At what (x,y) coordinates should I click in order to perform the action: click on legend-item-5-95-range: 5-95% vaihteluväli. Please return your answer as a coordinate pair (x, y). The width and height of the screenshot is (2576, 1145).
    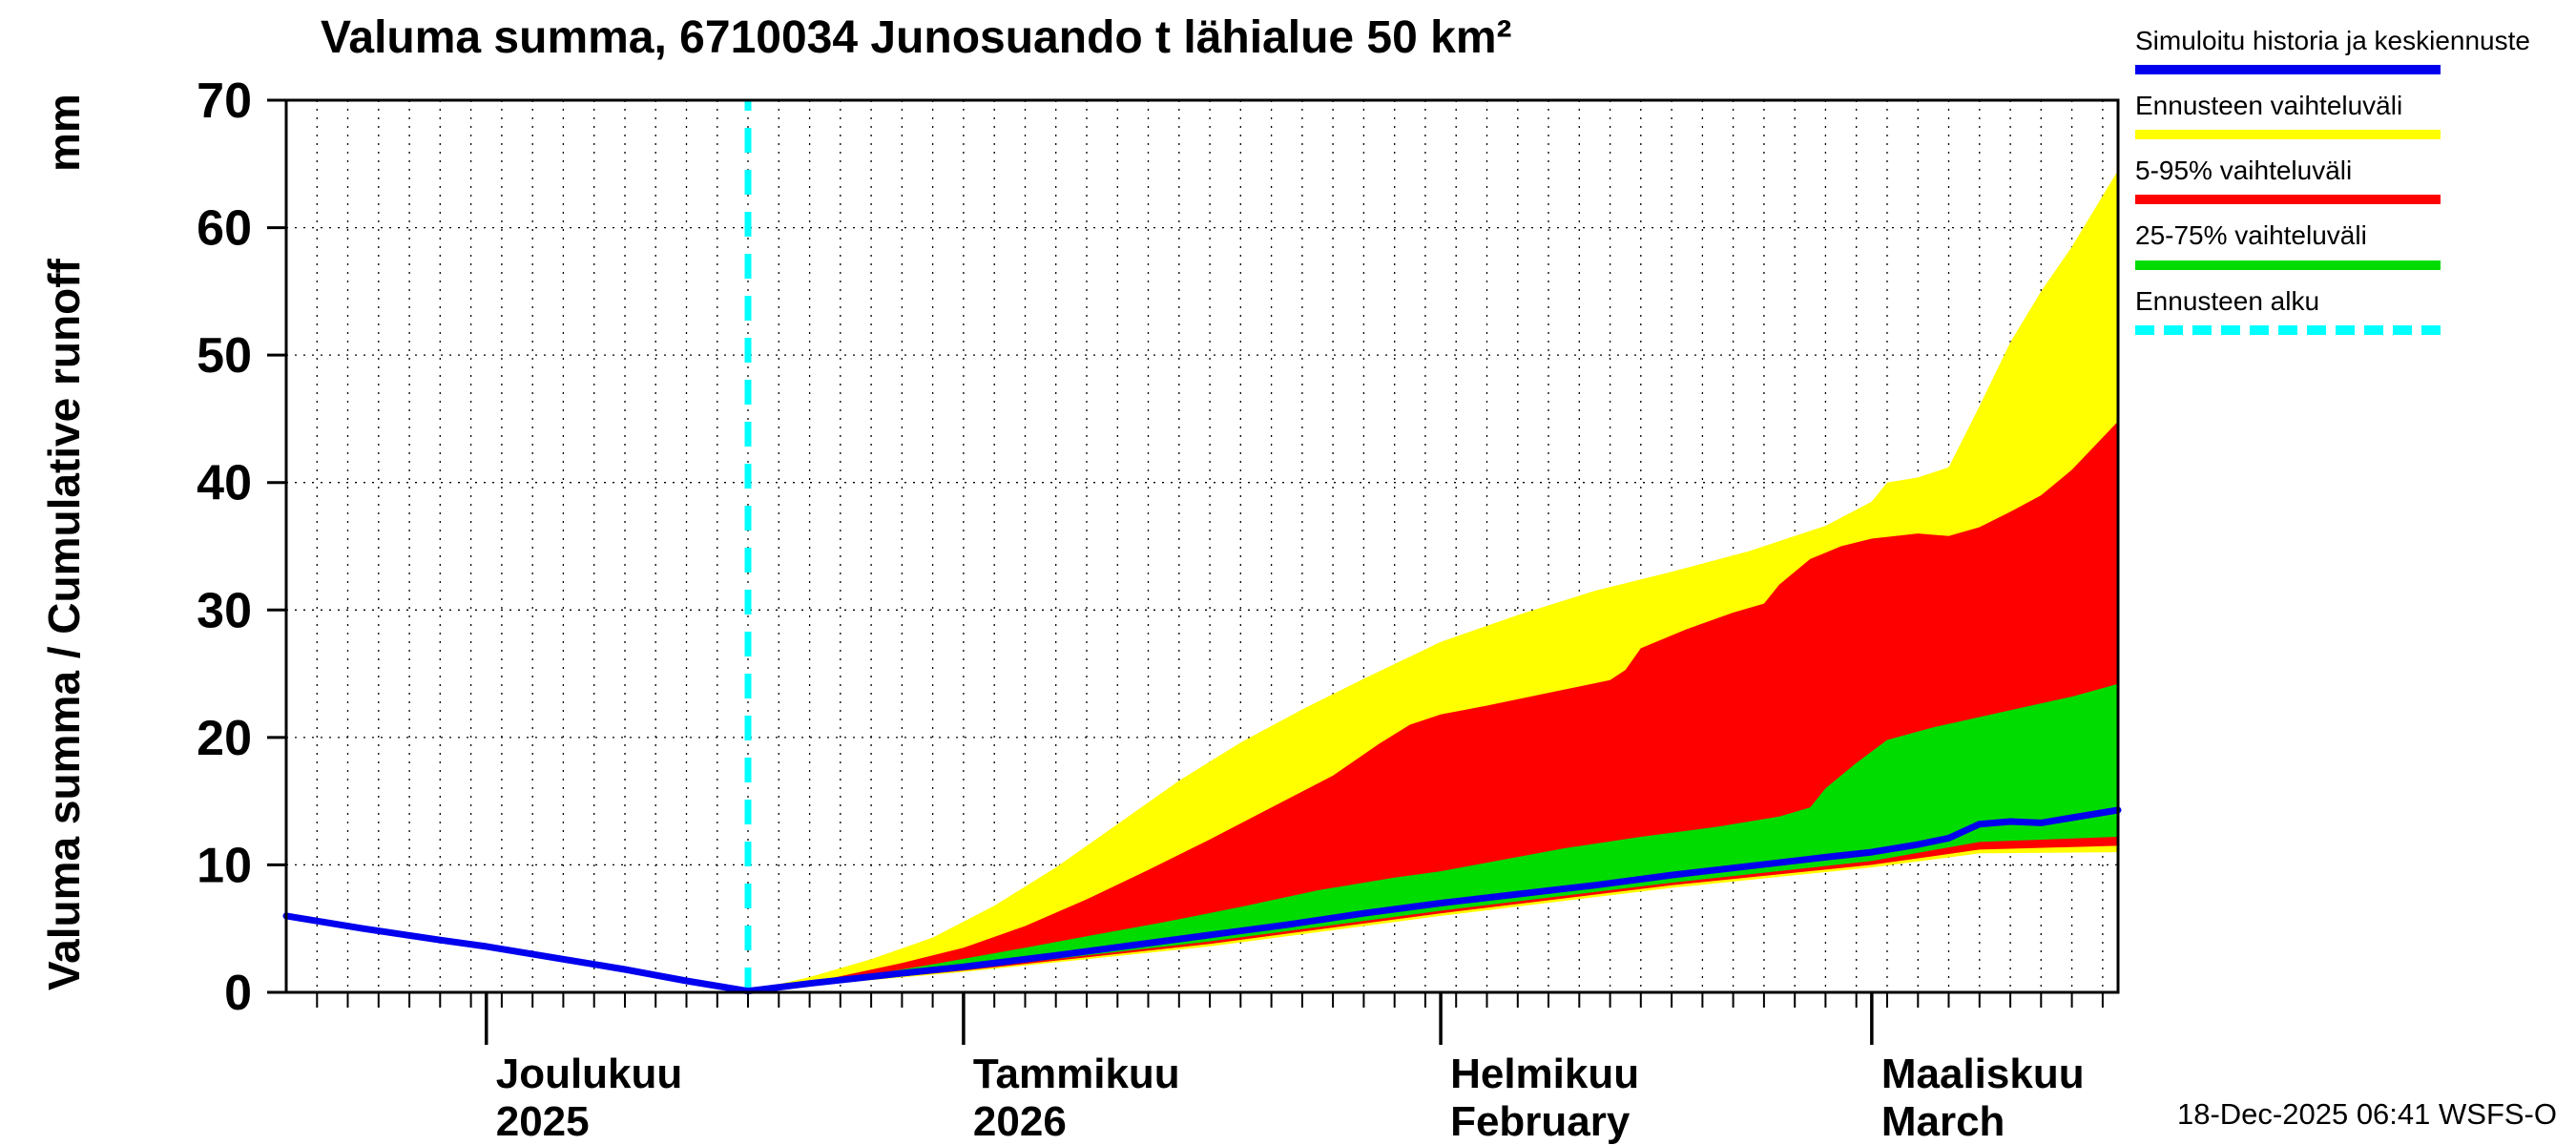
    Looking at the image, I should click on (2345, 180).